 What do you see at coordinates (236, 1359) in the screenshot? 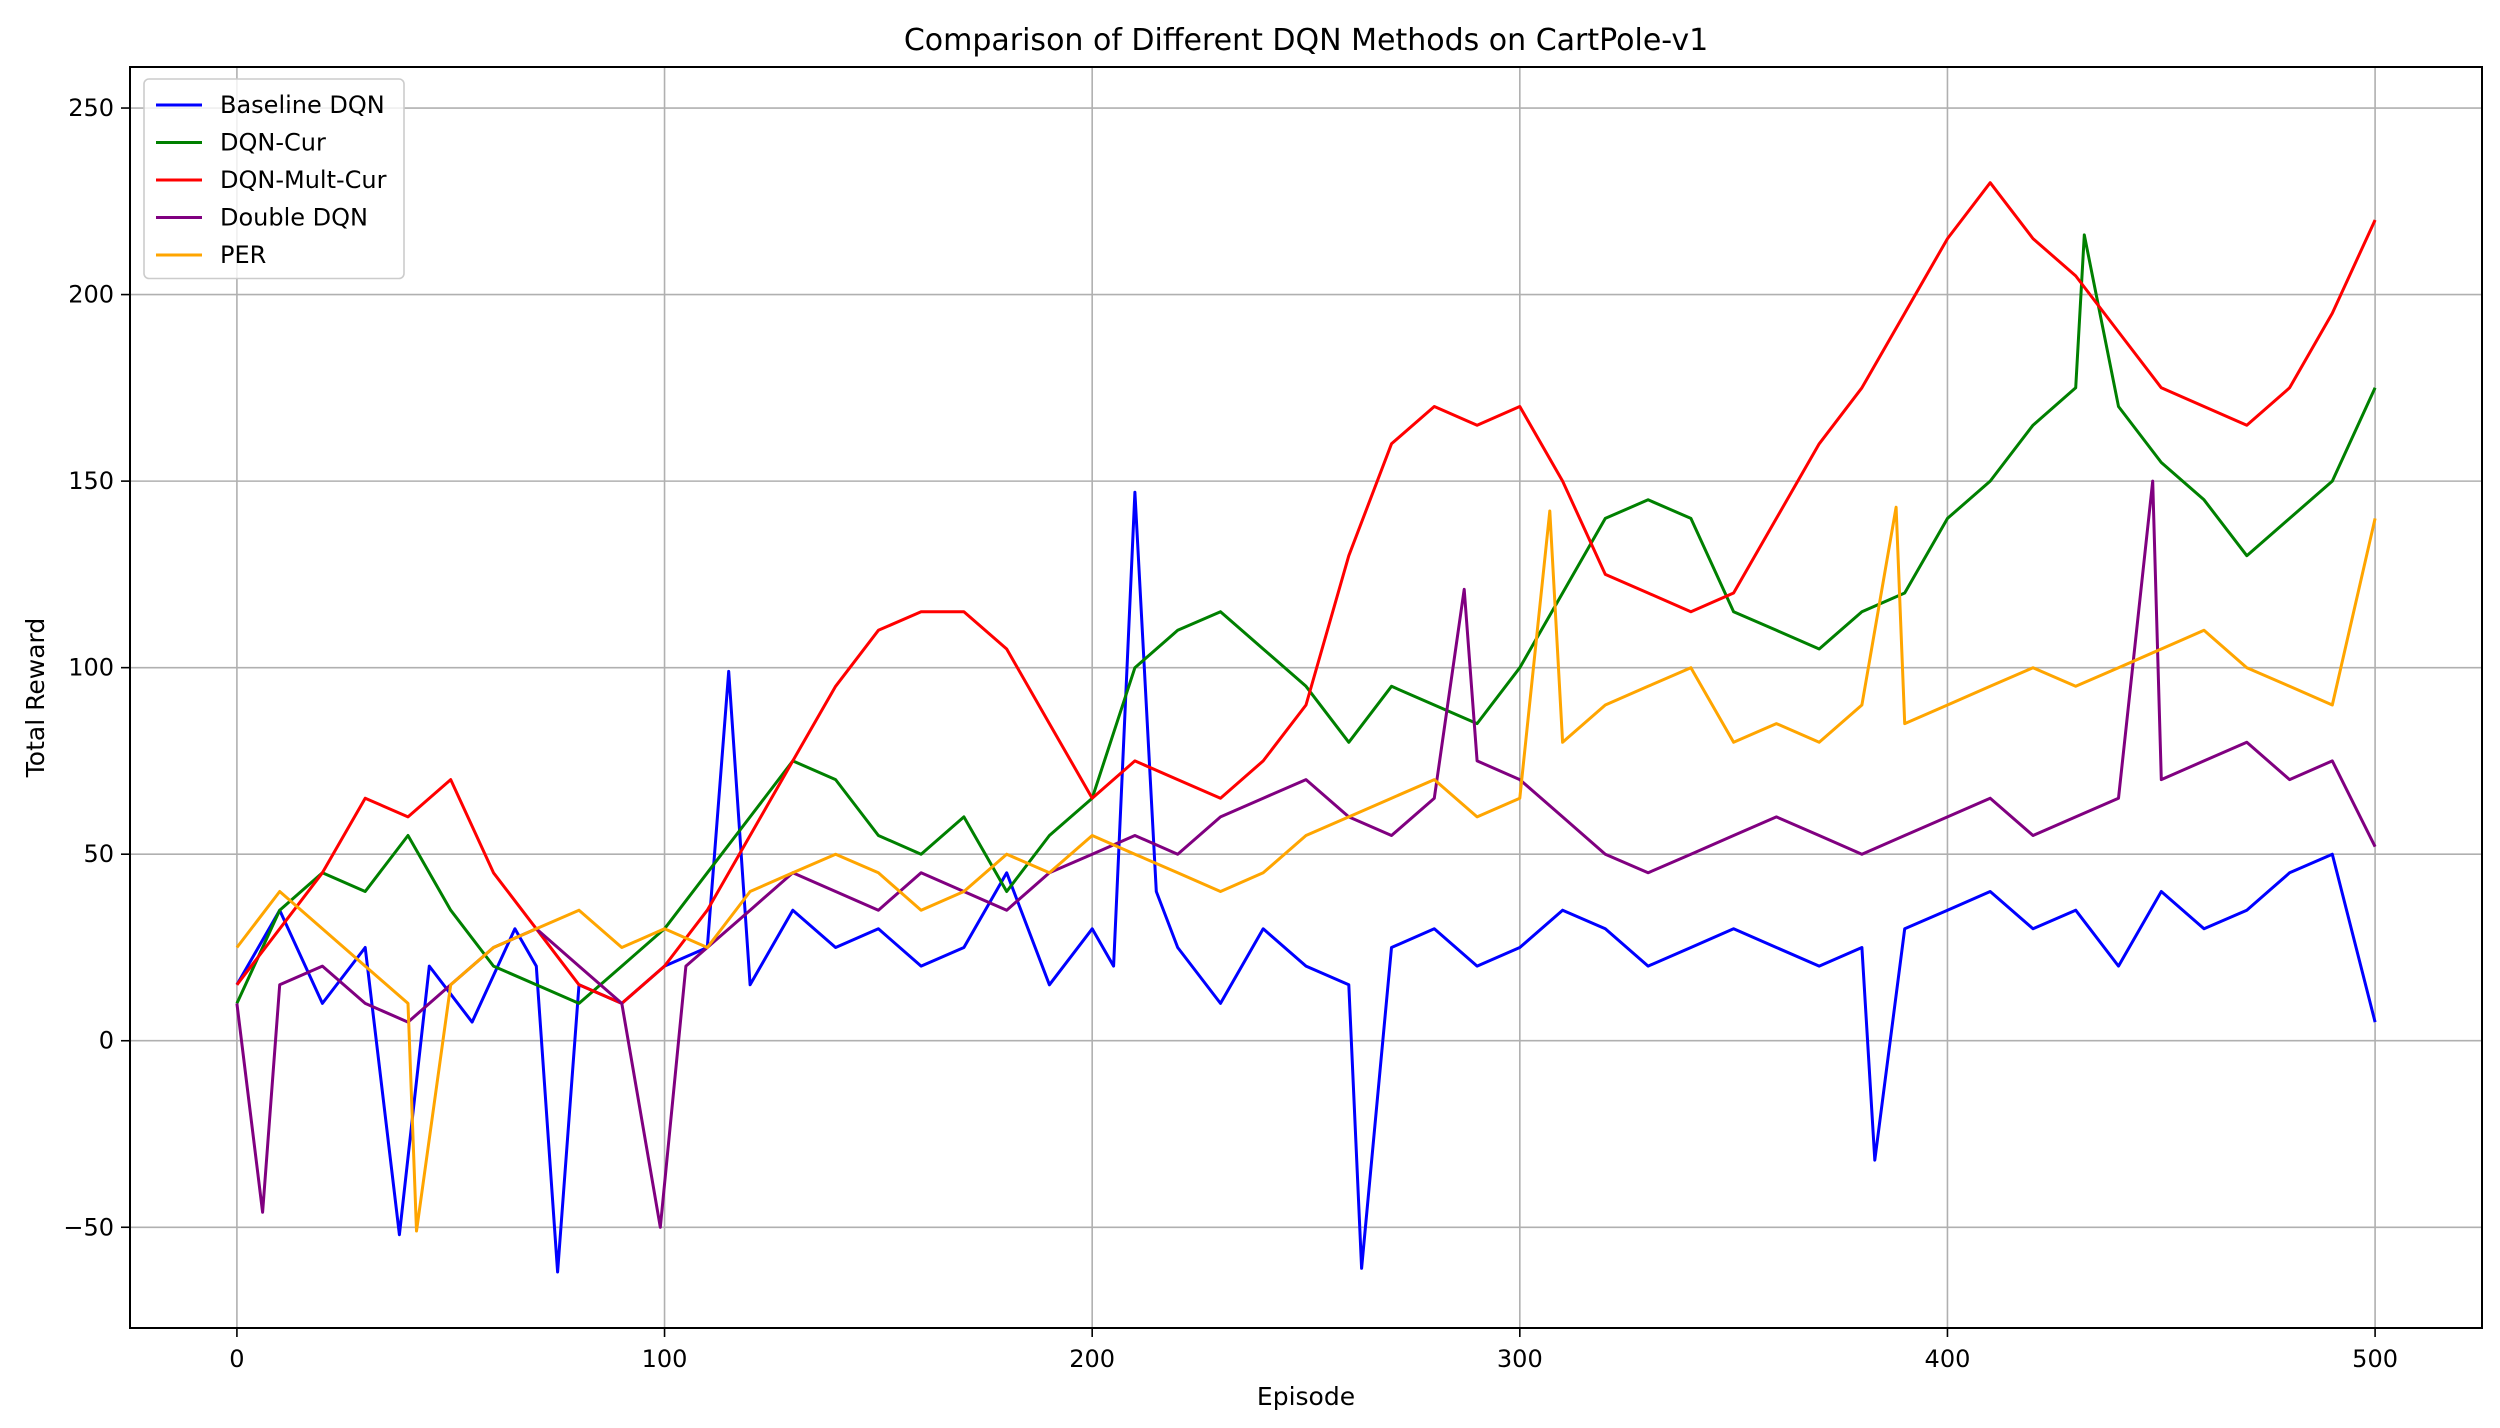
I see `x-tick-label: 0` at bounding box center [236, 1359].